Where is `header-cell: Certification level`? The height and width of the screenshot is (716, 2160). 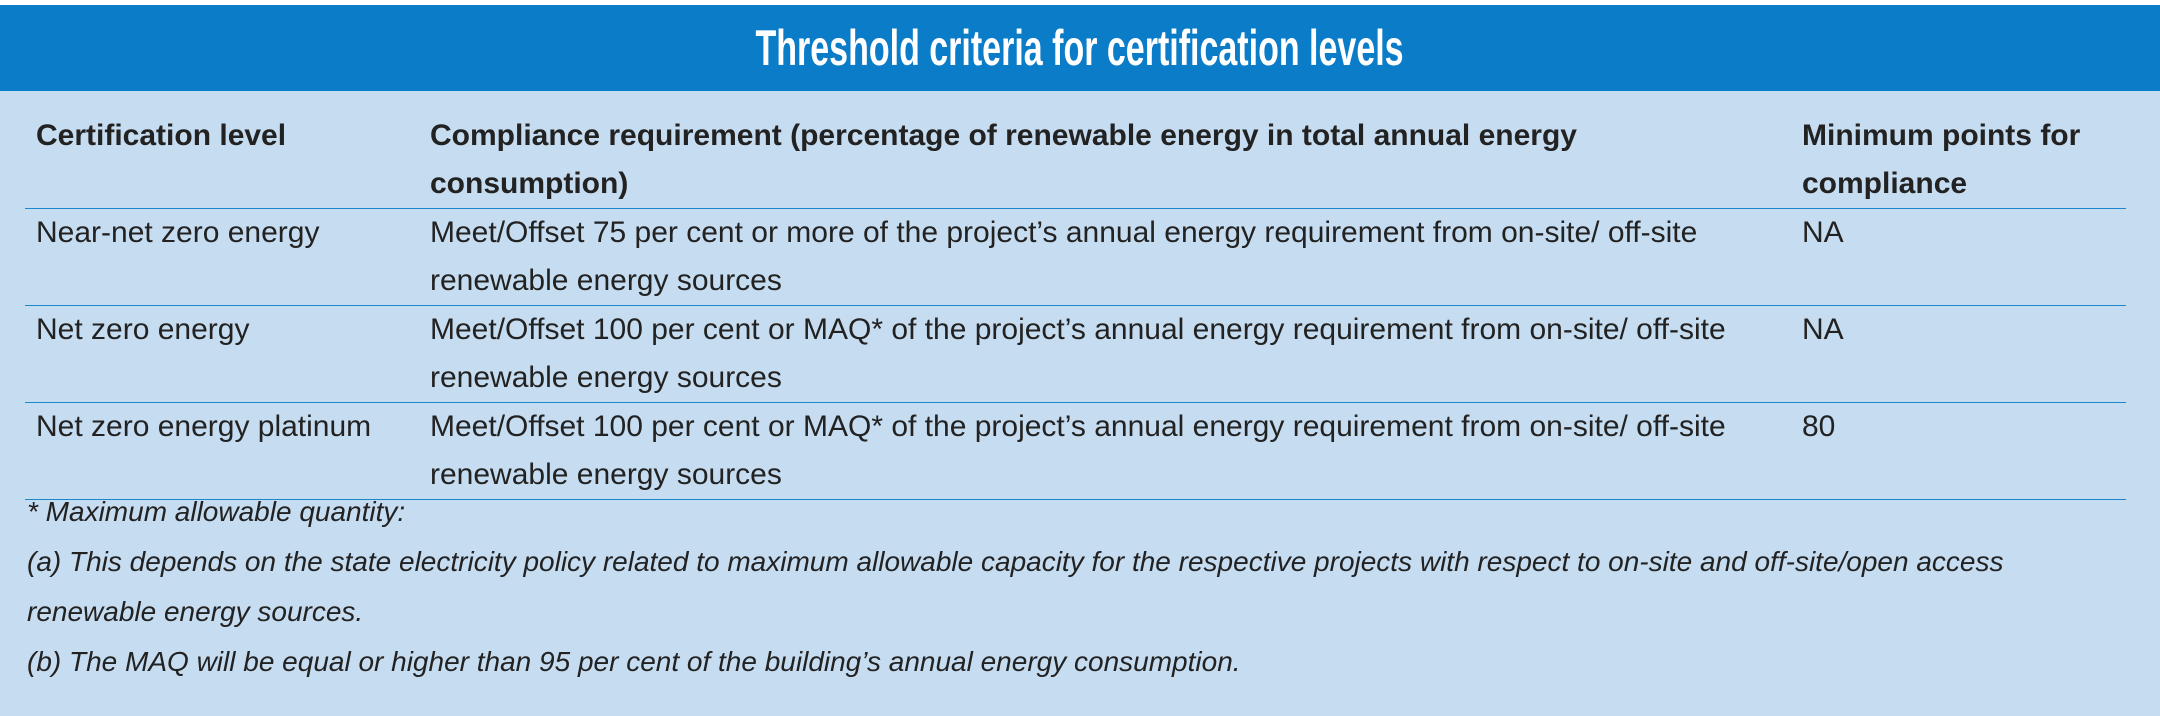
header-cell: Certification level is located at coordinates (222, 160).